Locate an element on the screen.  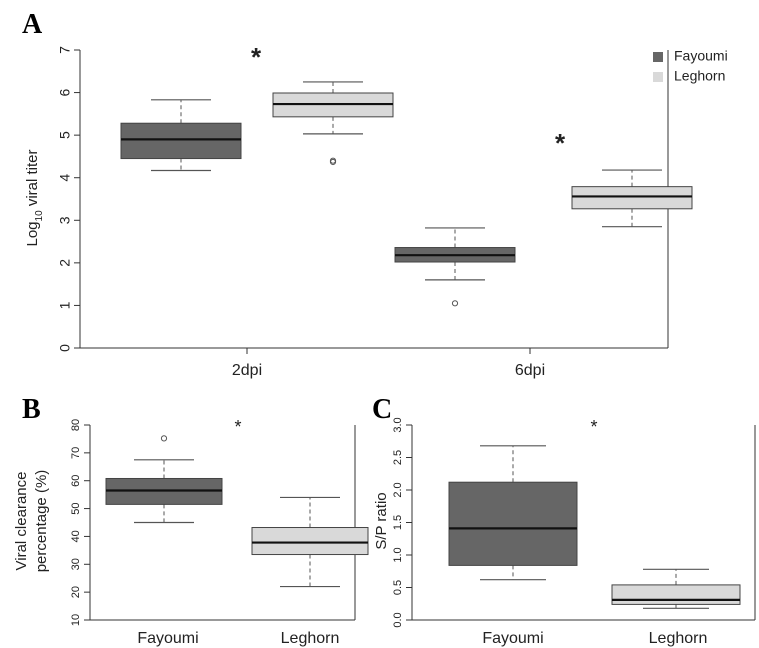
panel-a-significance-6dpi: * is located at coordinates (560, 143).